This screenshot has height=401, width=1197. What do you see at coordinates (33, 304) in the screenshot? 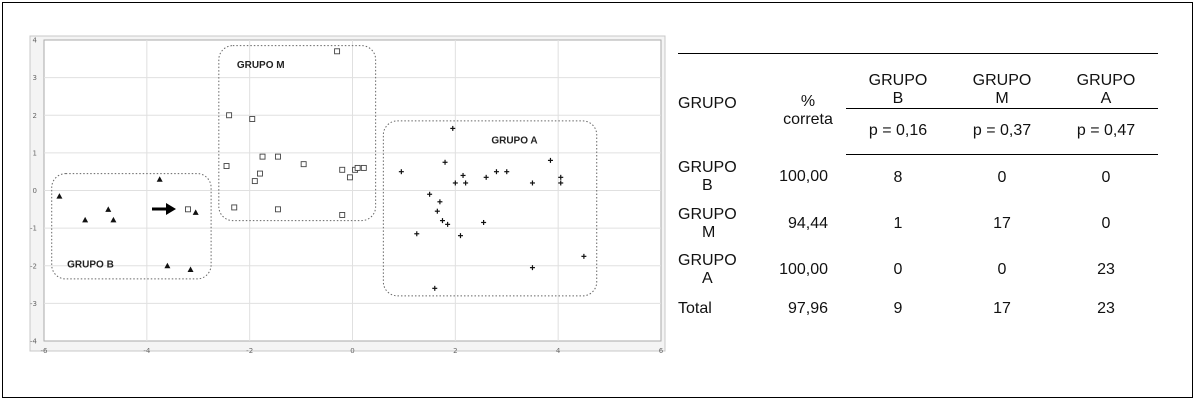
I see `y-tick-label: -3` at bounding box center [33, 304].